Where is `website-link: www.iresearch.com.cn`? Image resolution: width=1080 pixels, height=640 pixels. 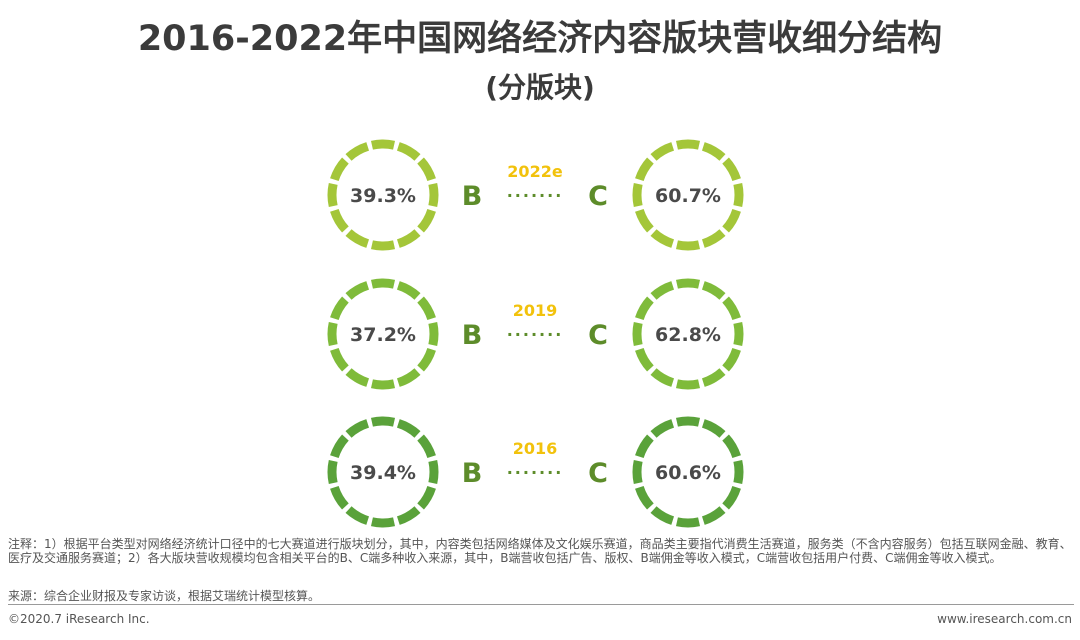
website-link: www.iresearch.com.cn is located at coordinates (1004, 619).